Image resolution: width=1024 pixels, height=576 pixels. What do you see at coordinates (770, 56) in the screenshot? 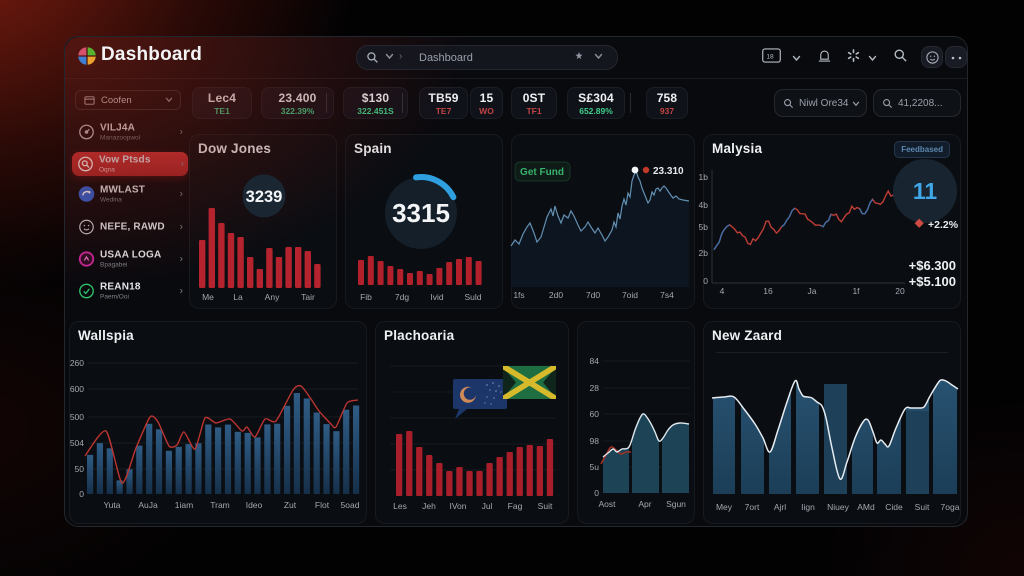
I see `svg-text: 18` at bounding box center [770, 56].